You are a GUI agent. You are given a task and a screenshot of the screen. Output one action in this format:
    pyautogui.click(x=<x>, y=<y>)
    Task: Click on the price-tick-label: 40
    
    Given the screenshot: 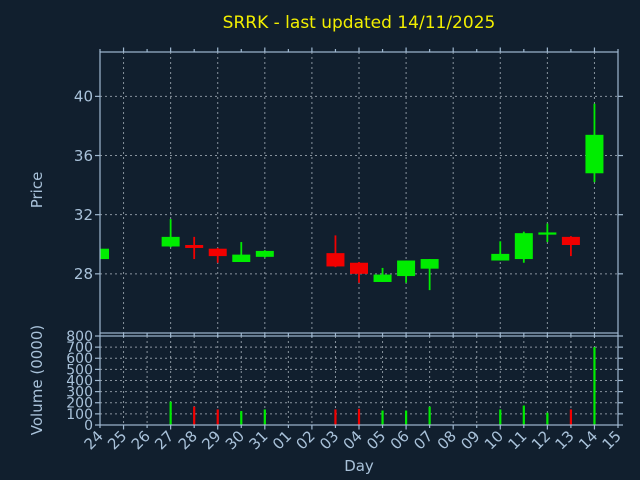 What is the action you would take?
    pyautogui.click(x=83, y=97)
    